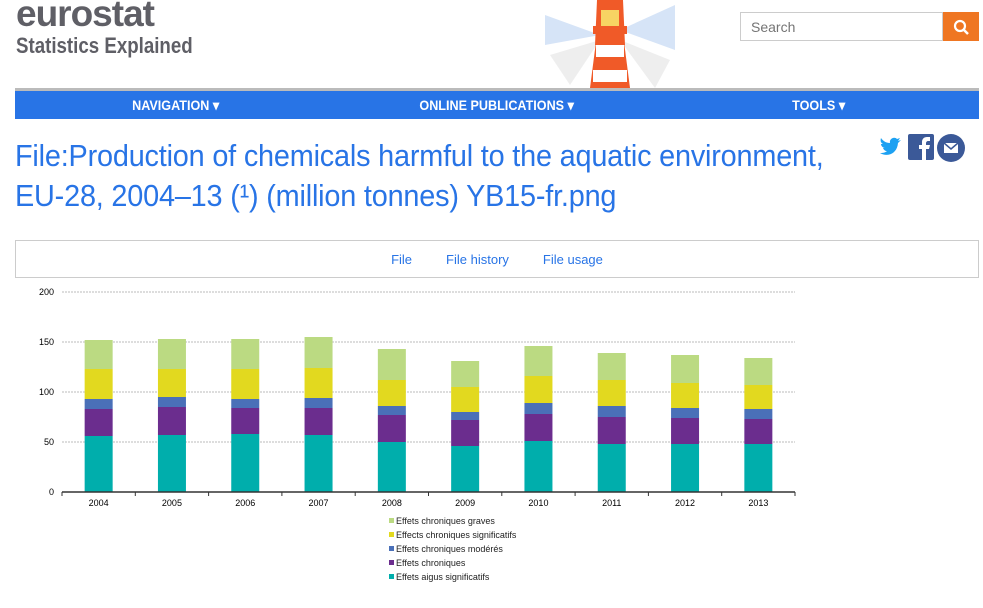 The height and width of the screenshot is (608, 983). I want to click on tab-file-usage: File usage, so click(572, 259).